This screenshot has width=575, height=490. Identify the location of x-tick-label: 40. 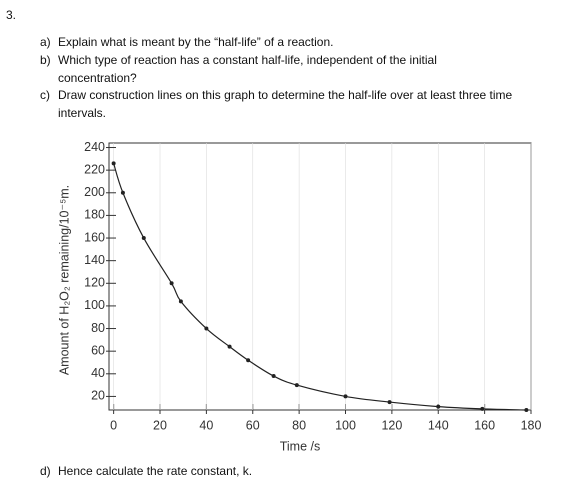
(206, 425).